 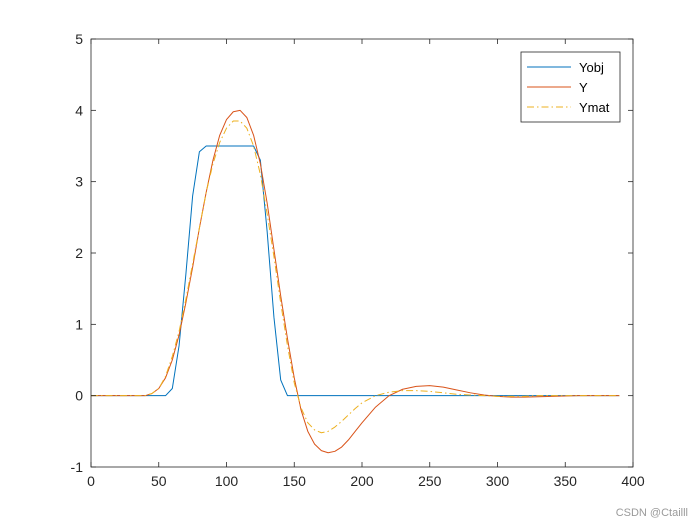 What do you see at coordinates (79, 182) in the screenshot?
I see `y-tick-label: 3` at bounding box center [79, 182].